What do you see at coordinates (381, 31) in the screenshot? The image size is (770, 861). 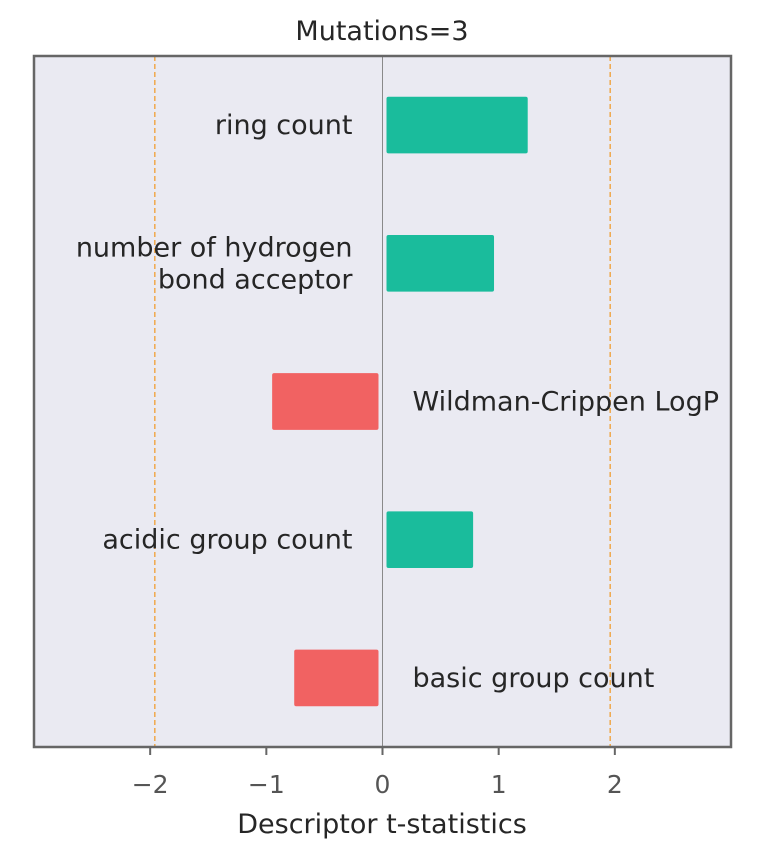 I see `chart-title: Mutations=3` at bounding box center [381, 31].